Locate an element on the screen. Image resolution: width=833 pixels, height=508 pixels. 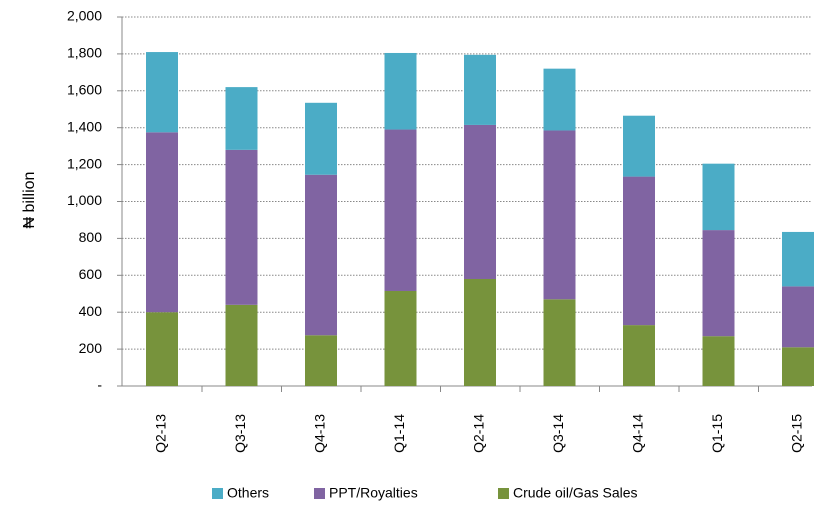
x-tick-label: Q3-13 is located at coordinates (240, 433).